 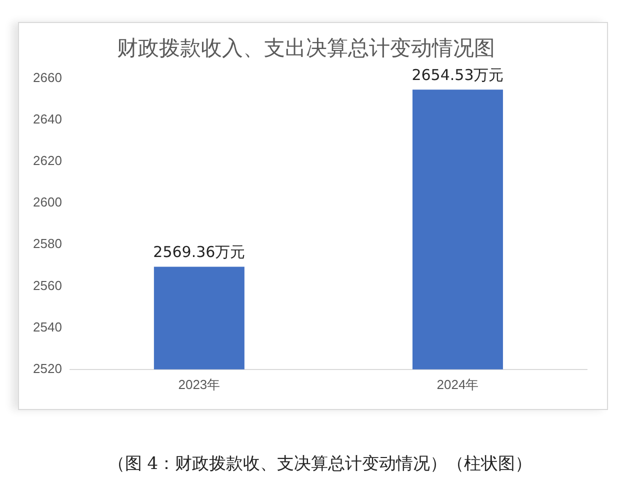 What do you see at coordinates (47, 326) in the screenshot?
I see `y-tick-label: 2540` at bounding box center [47, 326].